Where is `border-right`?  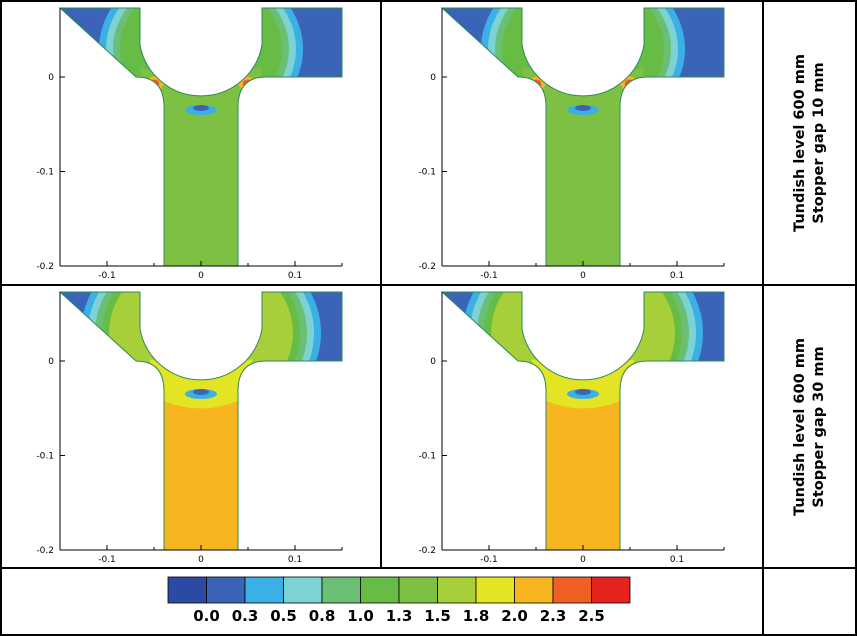
border-right is located at coordinates (856, 318).